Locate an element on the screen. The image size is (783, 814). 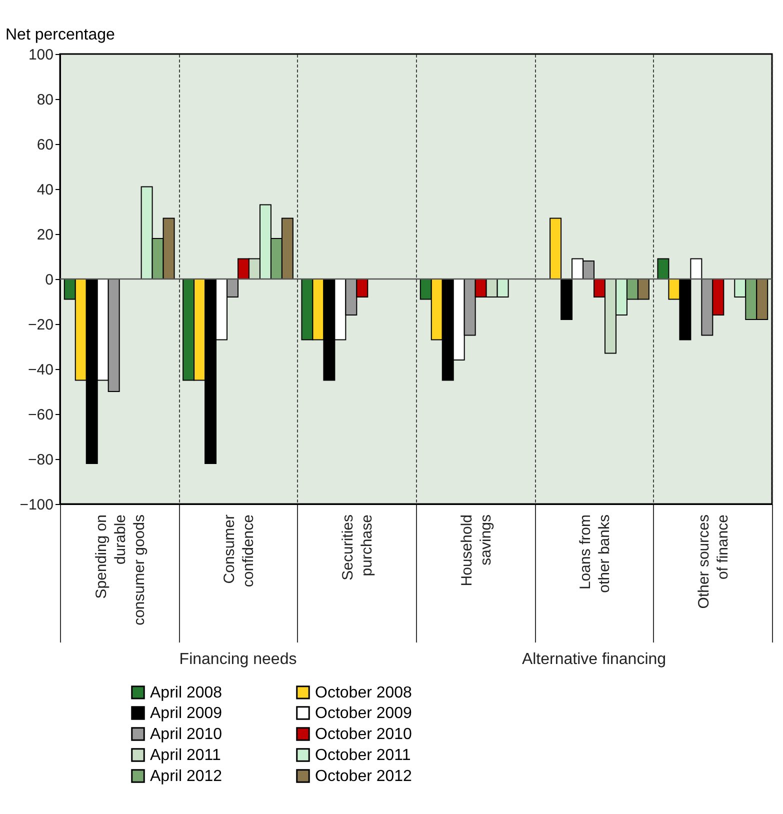
legend-label: October 2012 is located at coordinates (363, 776).